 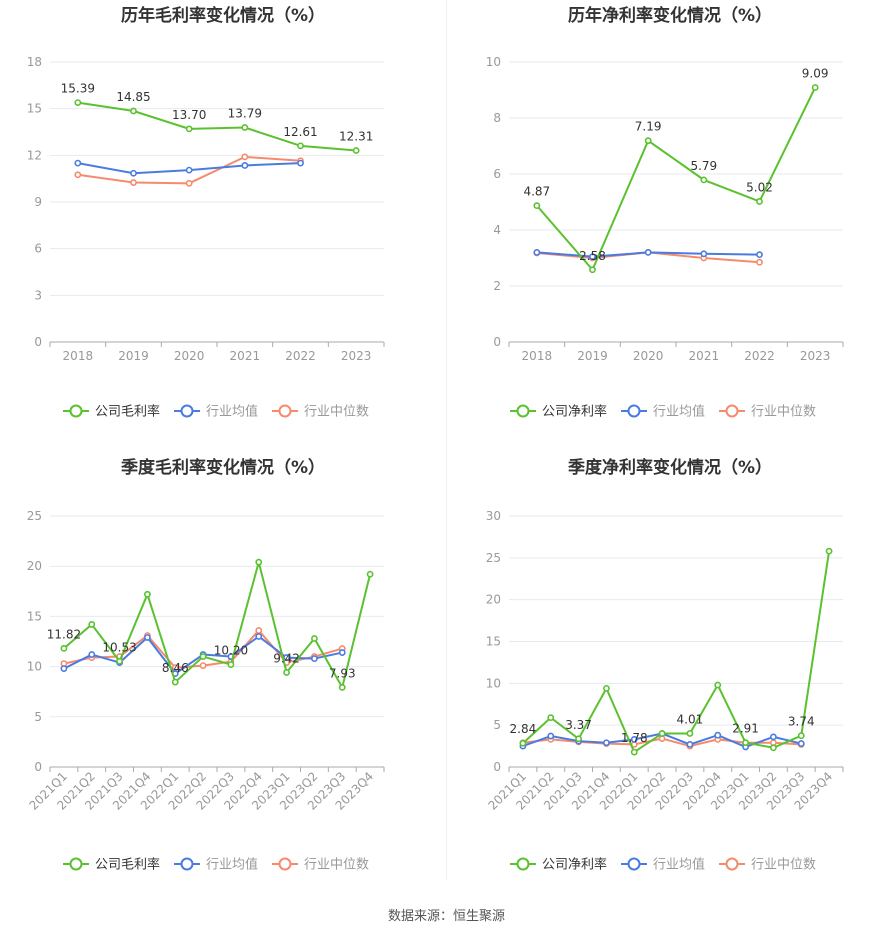 What do you see at coordinates (745, 729) in the screenshot?
I see `data-label: 2.91` at bounding box center [745, 729].